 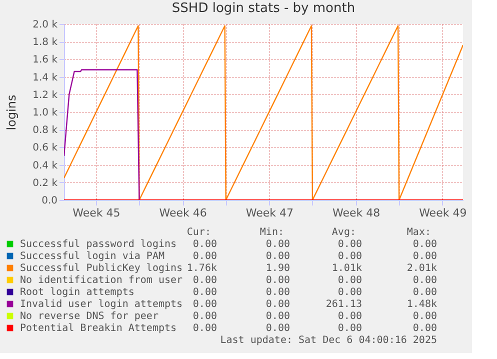 What do you see at coordinates (344, 304) in the screenshot?
I see `text: 261.13` at bounding box center [344, 304].